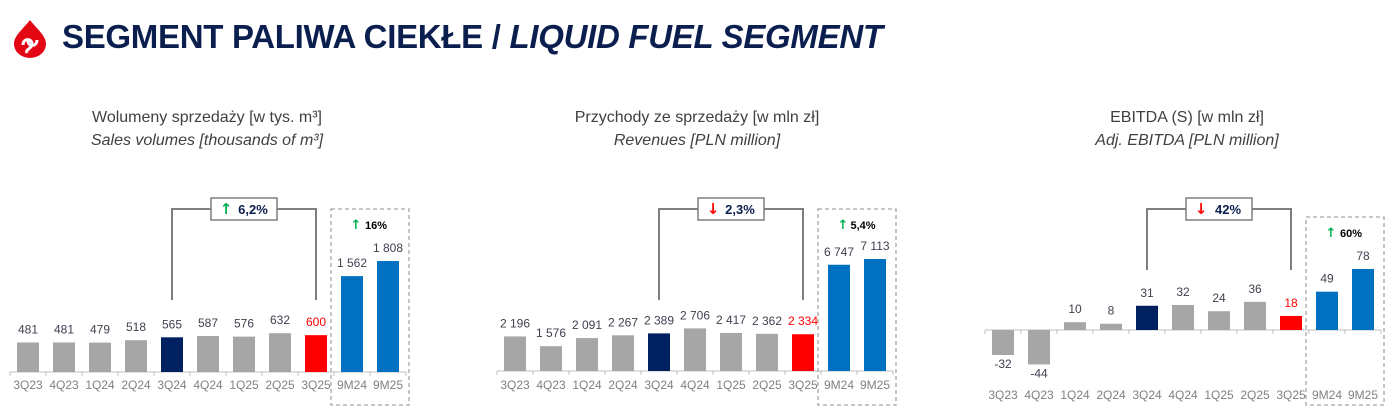 The image size is (1392, 409). What do you see at coordinates (352, 263) in the screenshot?
I see `data-label: 1 562` at bounding box center [352, 263].